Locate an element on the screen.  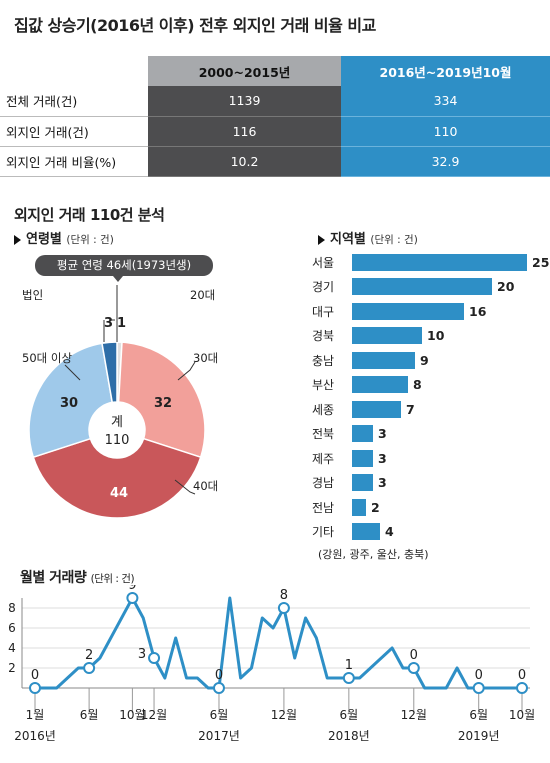
age-donut-chart is located at coordinates (117, 402).